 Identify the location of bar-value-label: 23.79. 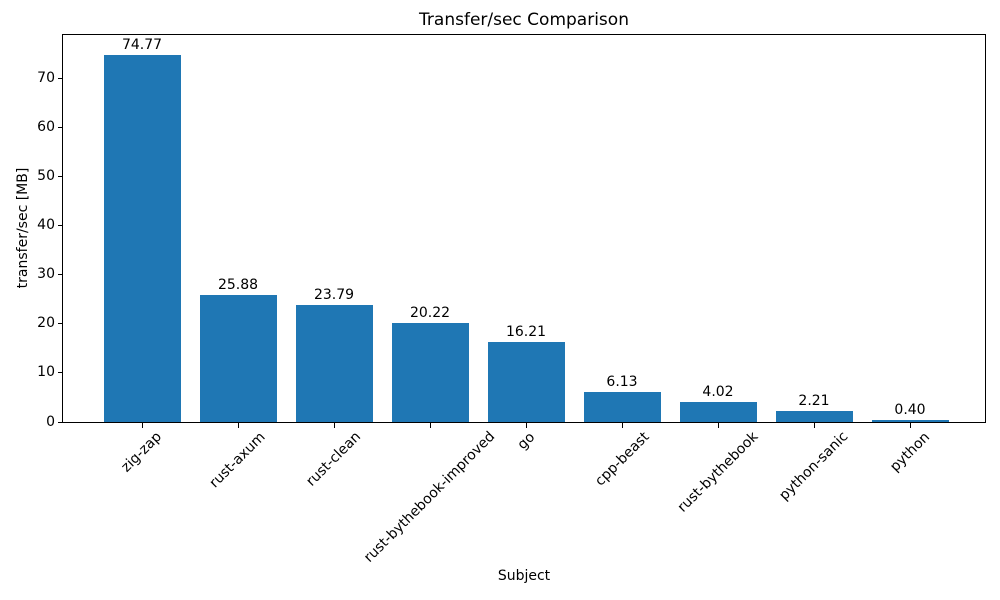
(334, 295).